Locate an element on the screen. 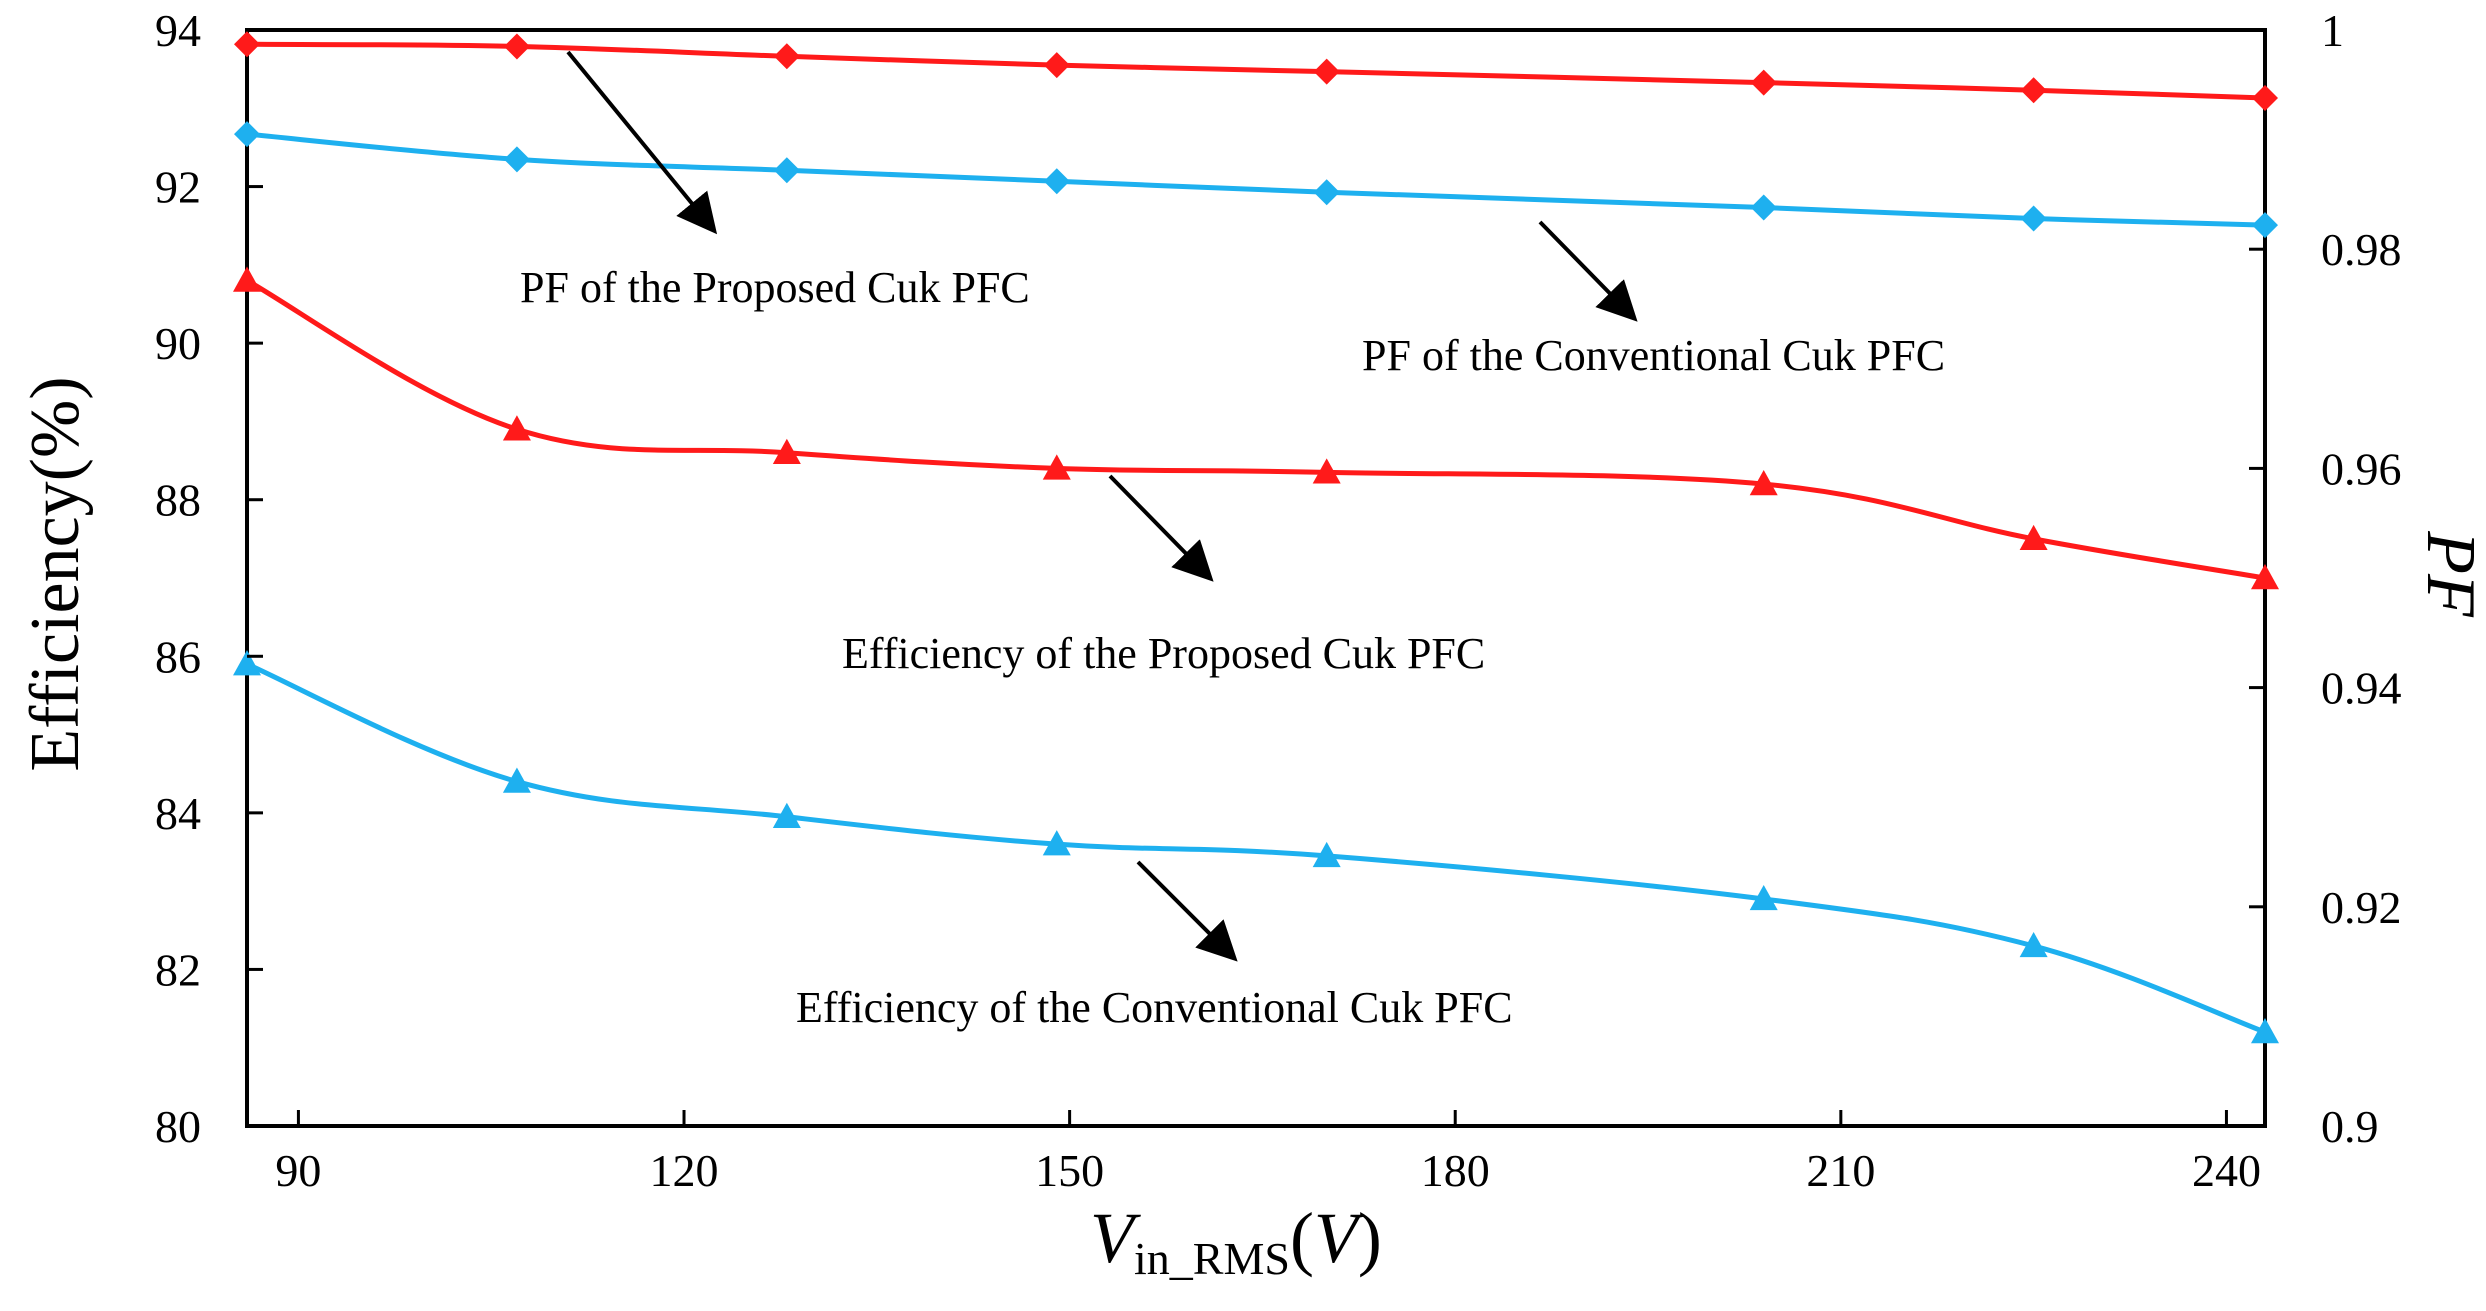  y-left-tick-label: 94 is located at coordinates (178, 30).